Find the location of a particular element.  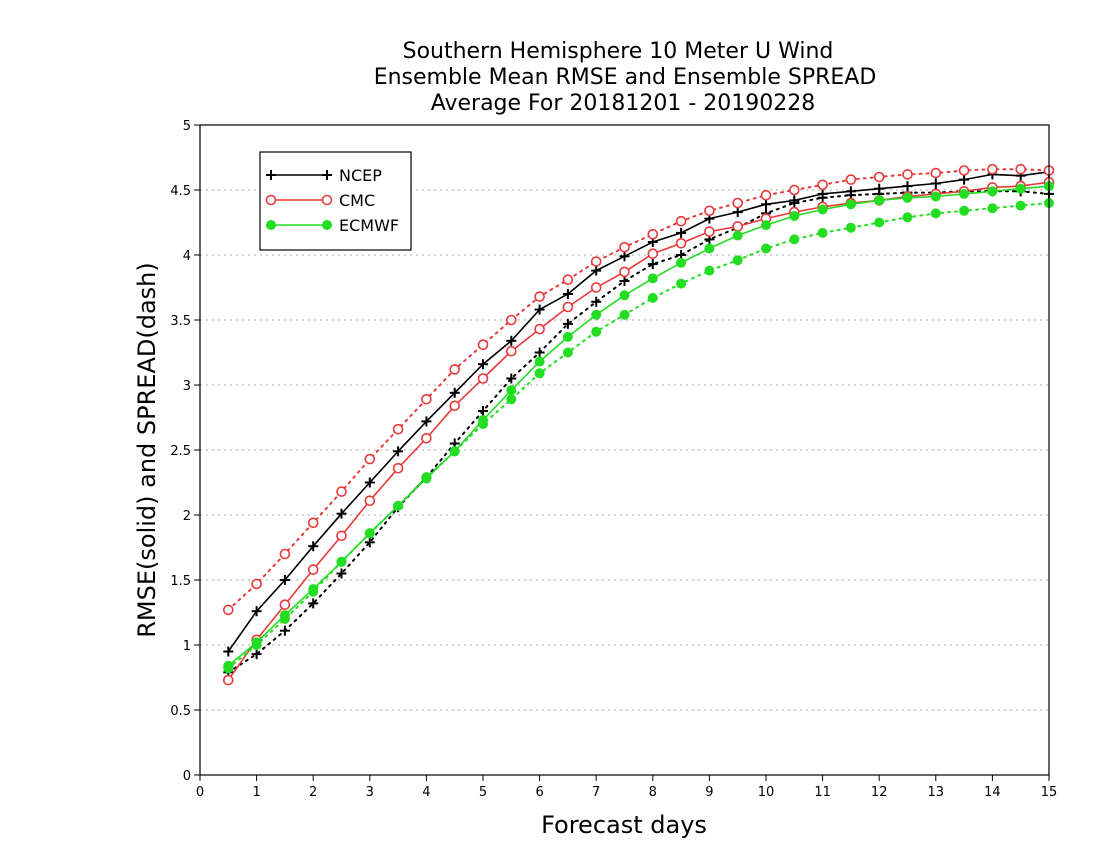

chart-title-line-1: Southern Hemisphere 10 Meter U Wind is located at coordinates (618, 51).